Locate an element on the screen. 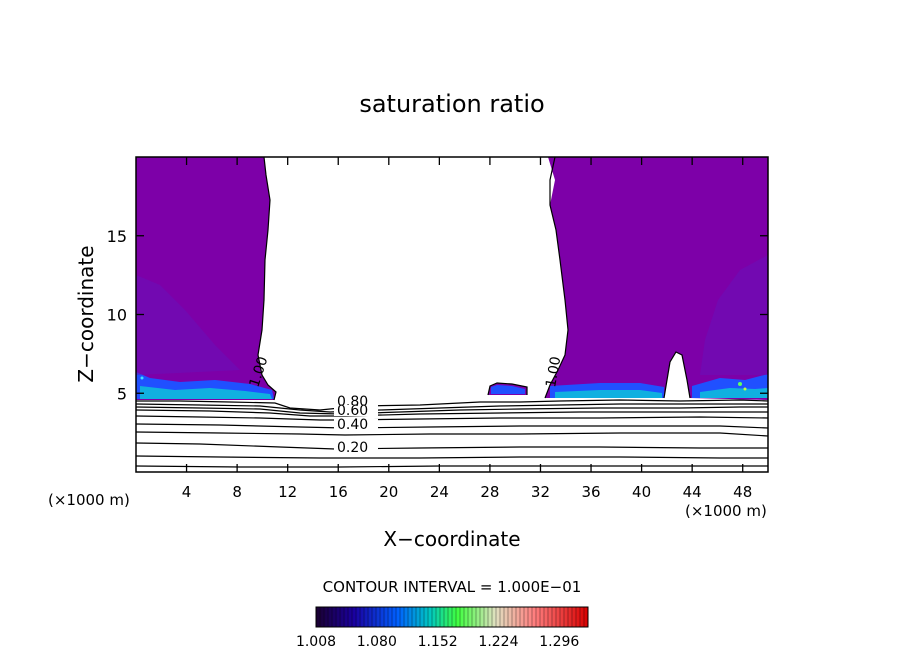 The width and height of the screenshot is (904, 654). x-unit-left: (×1000 m) is located at coordinates (89, 500).